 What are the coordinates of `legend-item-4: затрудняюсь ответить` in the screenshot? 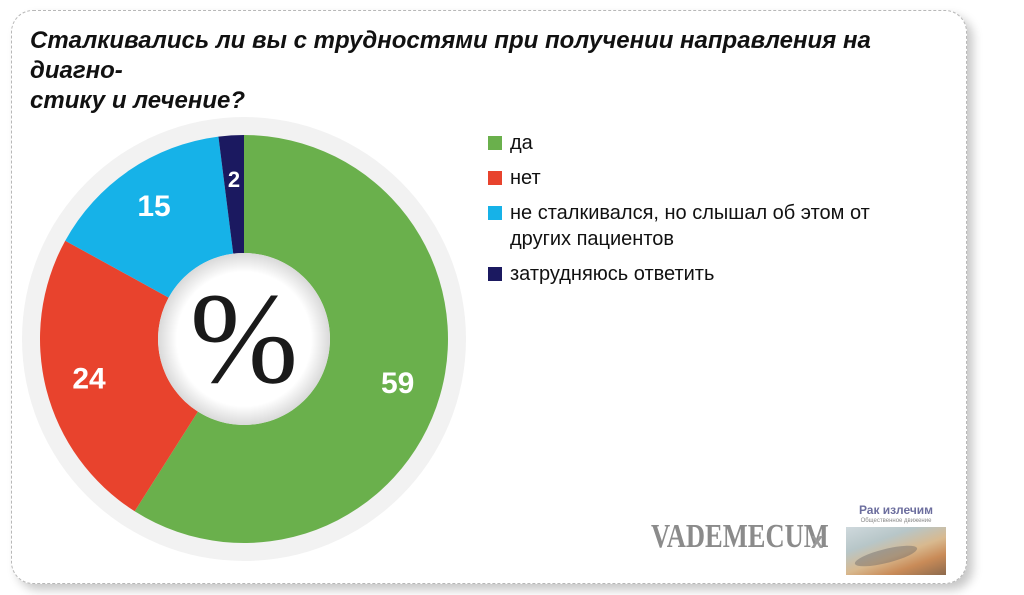 It's located at (708, 274).